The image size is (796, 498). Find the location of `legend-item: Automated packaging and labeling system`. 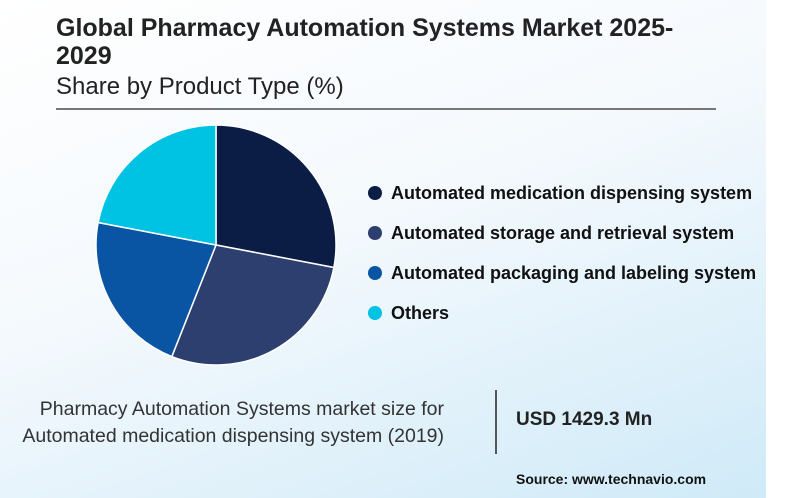

legend-item: Automated packaging and labeling system is located at coordinates (562, 273).